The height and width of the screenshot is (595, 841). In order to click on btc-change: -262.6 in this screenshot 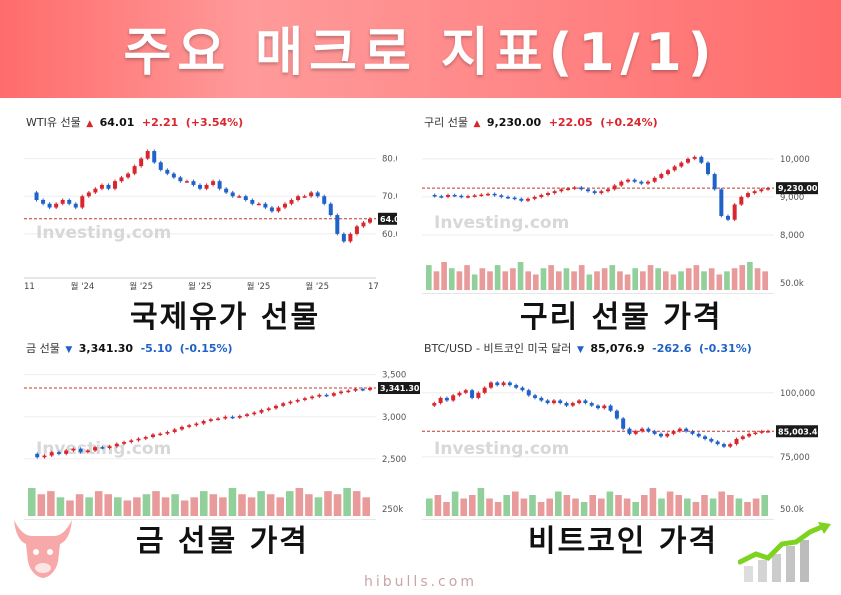, I will do `click(672, 348)`.